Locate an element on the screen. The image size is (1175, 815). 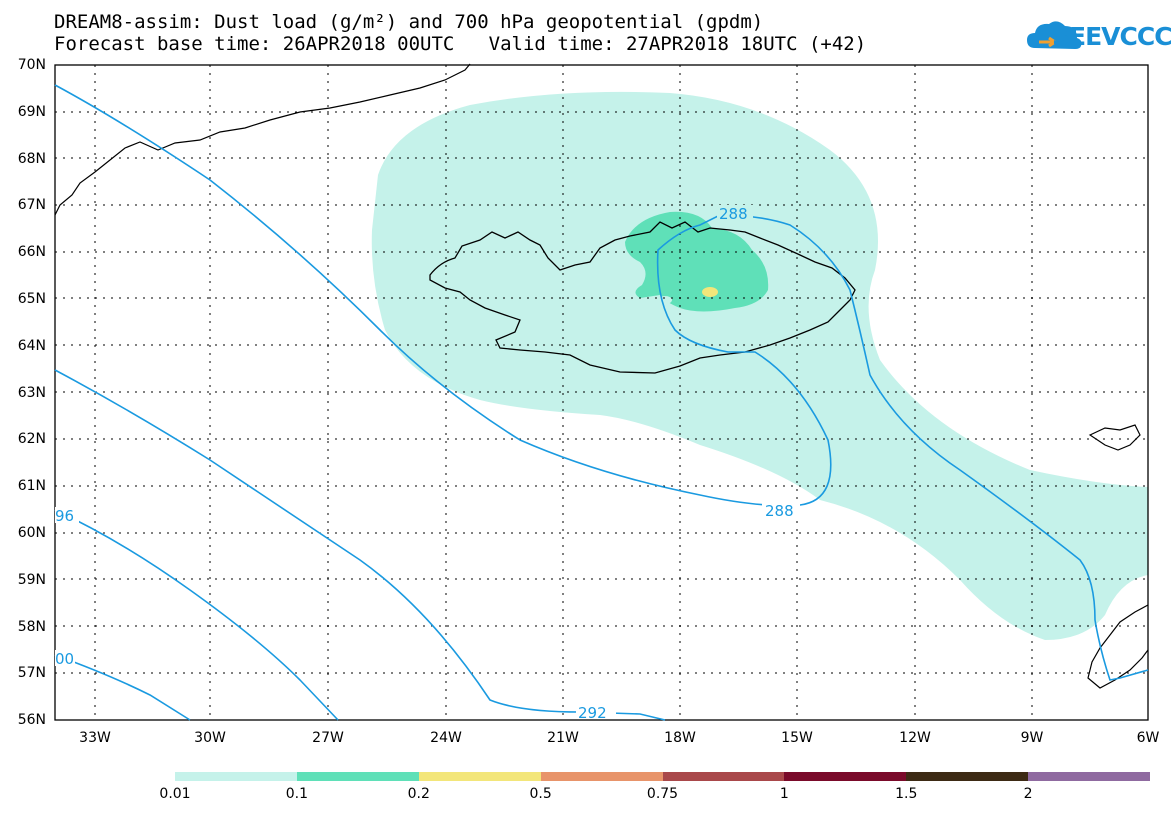
lon-label: 21W is located at coordinates (563, 738).